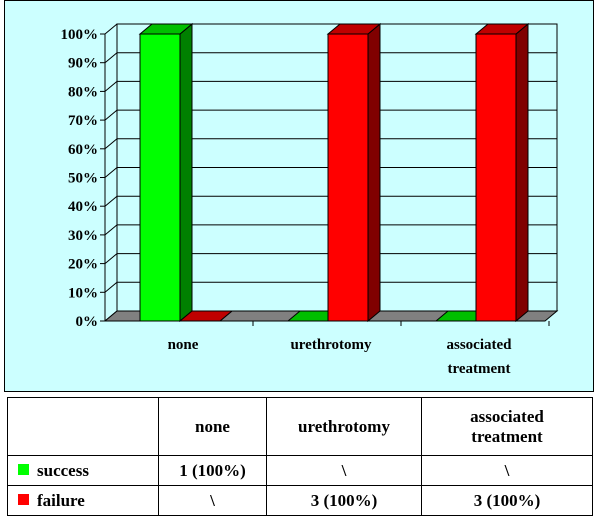 The width and height of the screenshot is (600, 518). What do you see at coordinates (23, 470) in the screenshot?
I see `success-swatch-icon` at bounding box center [23, 470].